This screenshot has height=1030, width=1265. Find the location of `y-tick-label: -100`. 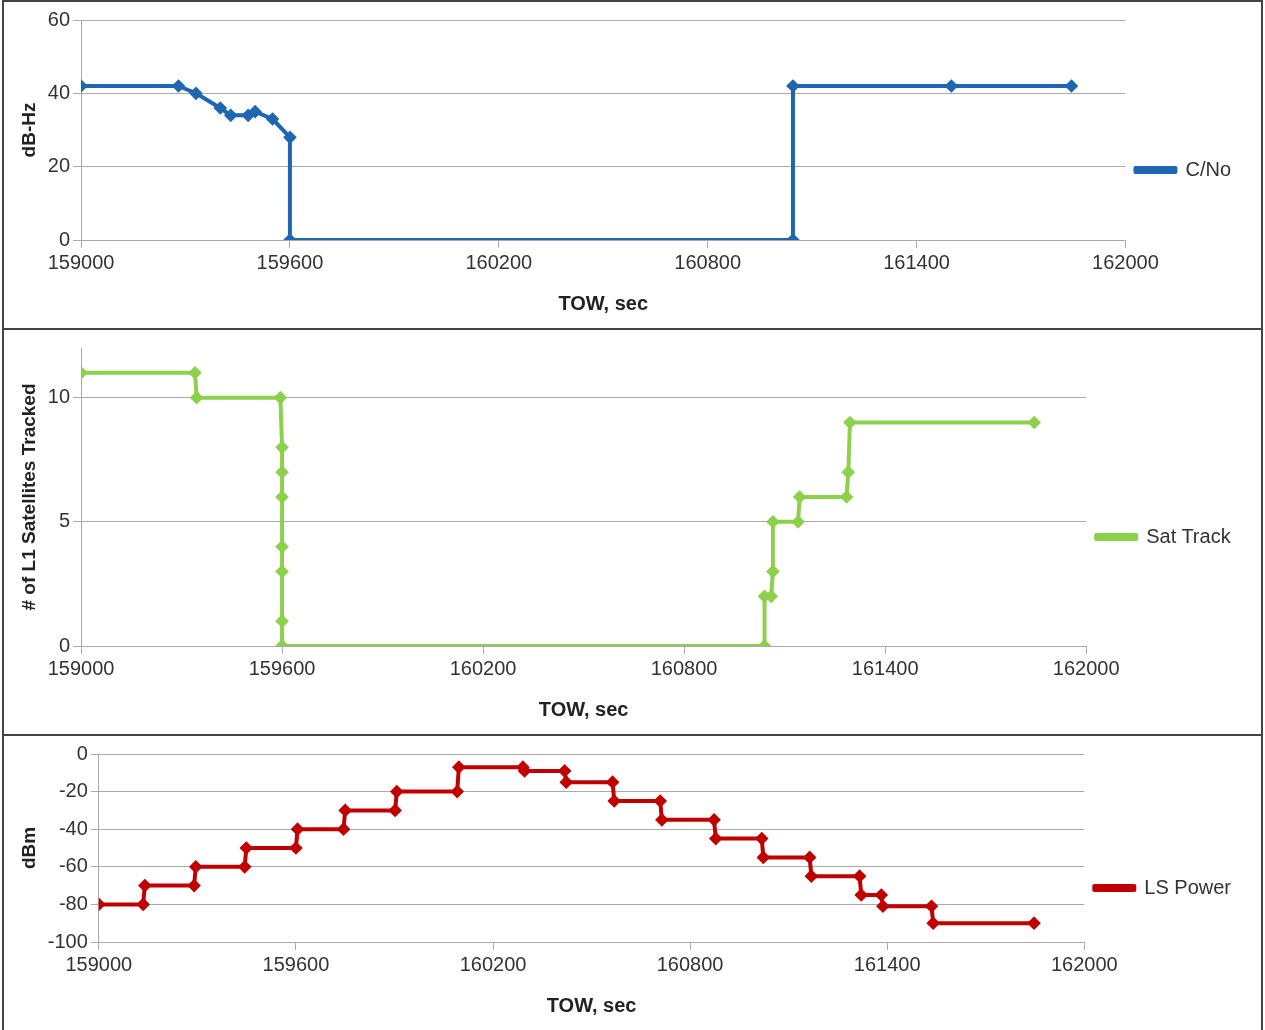

y-tick-label: -100 is located at coordinates (67, 940).